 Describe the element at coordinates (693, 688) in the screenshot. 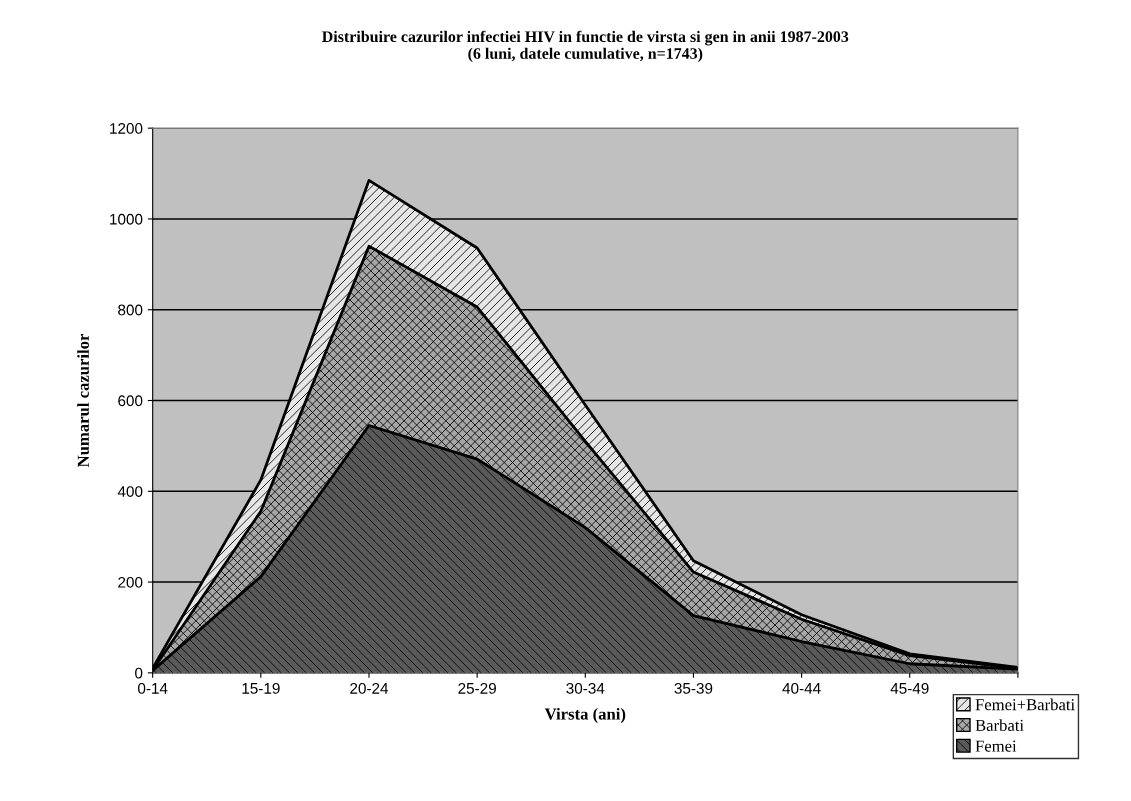

I see `x-tick-label: 35-39` at that location.